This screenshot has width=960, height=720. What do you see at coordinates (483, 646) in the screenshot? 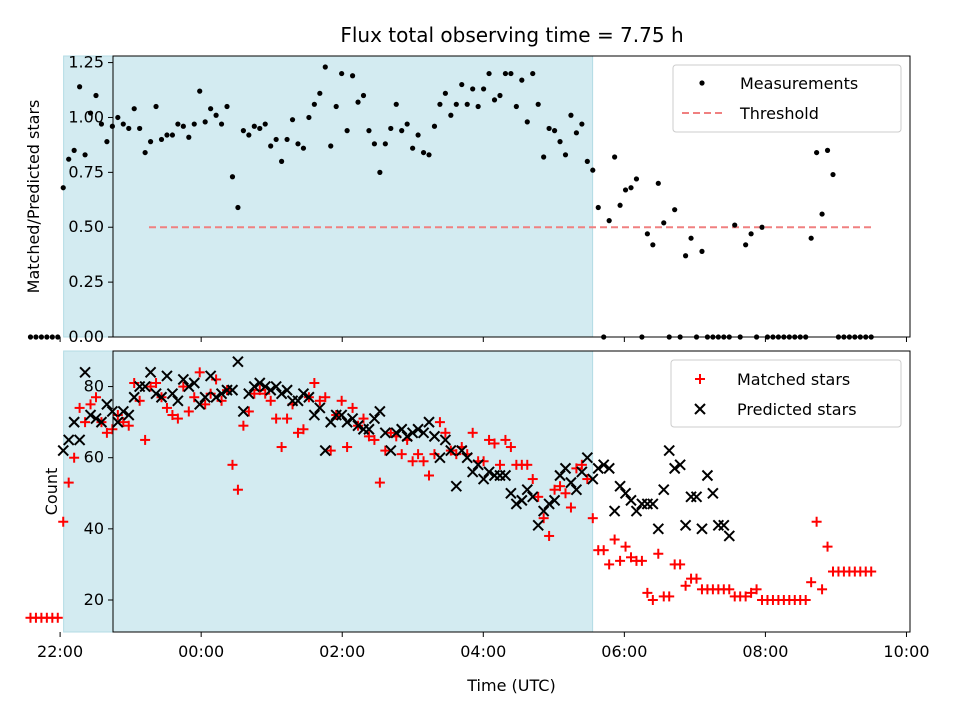
I see `bottom-x-axis: 22:00 00:00 02:00 04:00 06:00 08:00 10:00` at bounding box center [483, 646].